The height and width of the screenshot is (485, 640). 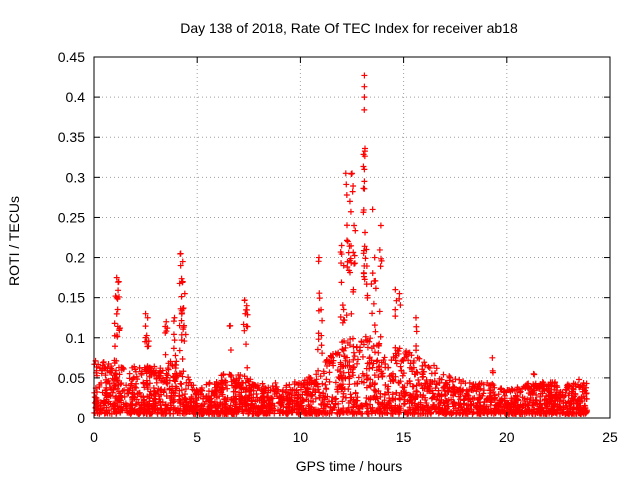 I want to click on y-axis-title: ROTI / TECUs, so click(x=14, y=241).